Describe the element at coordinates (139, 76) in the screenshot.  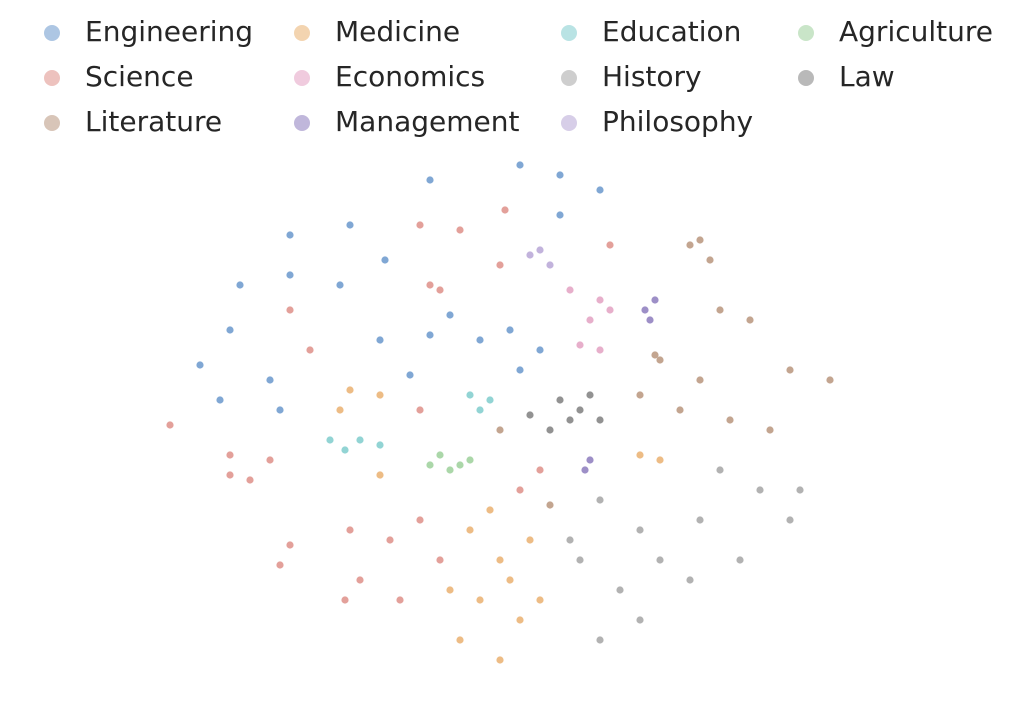
I see `legend-label: Science` at that location.